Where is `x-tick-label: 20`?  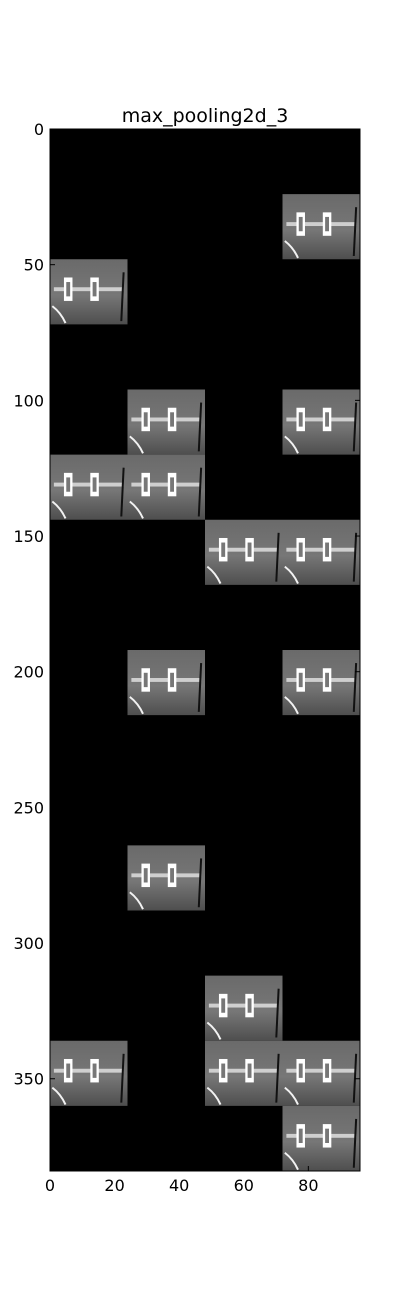
x-tick-label: 20 is located at coordinates (114, 1185).